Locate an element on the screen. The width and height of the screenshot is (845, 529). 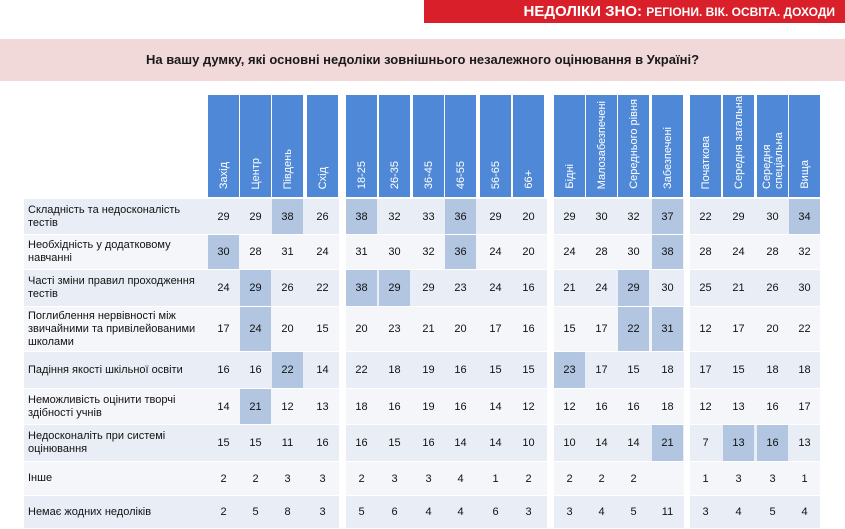
column-header-label: Забезпечені is located at coordinates (667, 158).